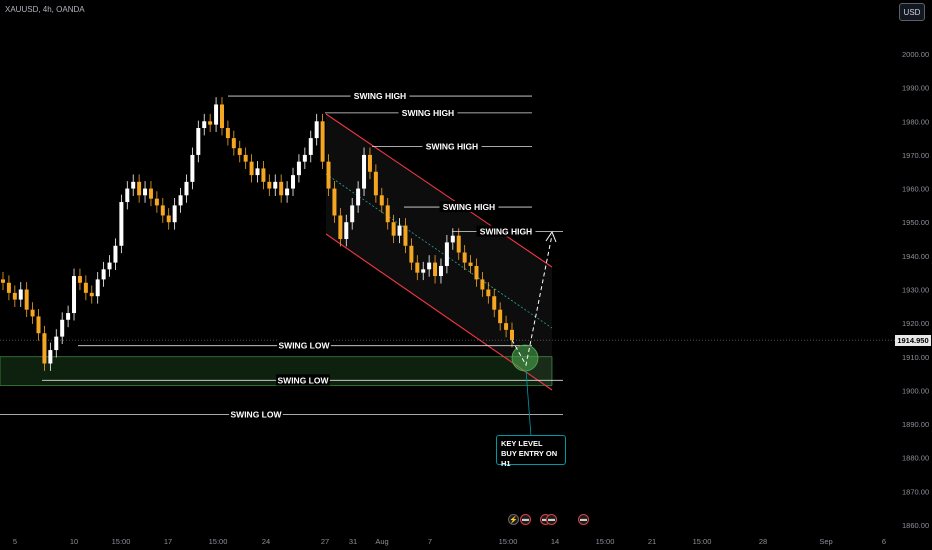  I want to click on y-tick-label: 1870.00, so click(915, 491).